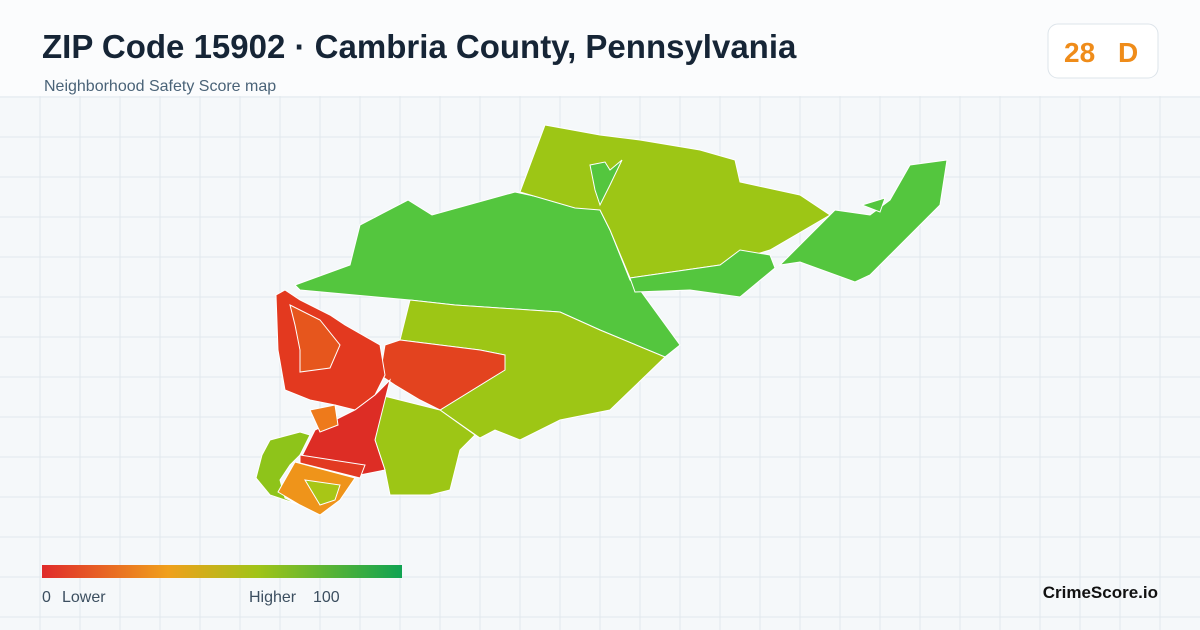 The width and height of the screenshot is (1200, 630). What do you see at coordinates (1100, 592) in the screenshot?
I see `brand: CrimeScore.io` at bounding box center [1100, 592].